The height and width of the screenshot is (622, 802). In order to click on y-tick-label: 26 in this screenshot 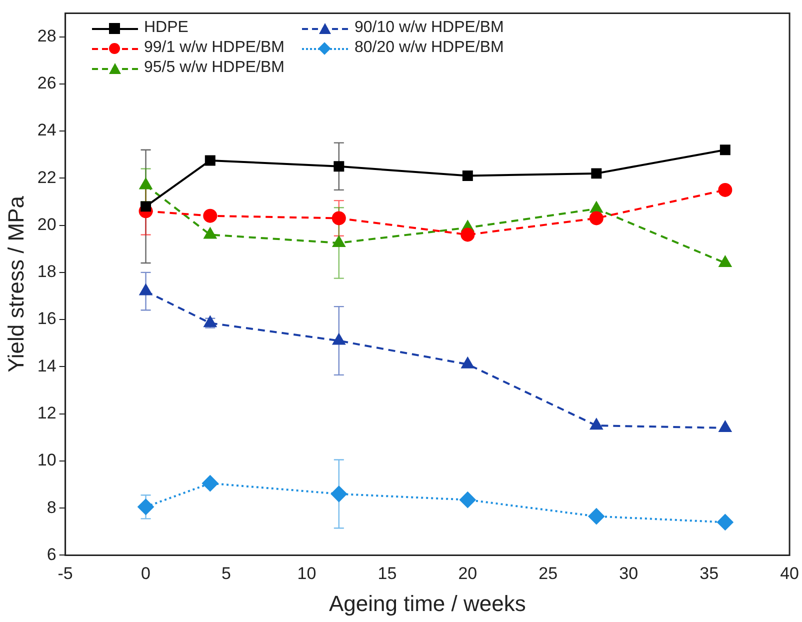, I will do `click(46, 83)`.